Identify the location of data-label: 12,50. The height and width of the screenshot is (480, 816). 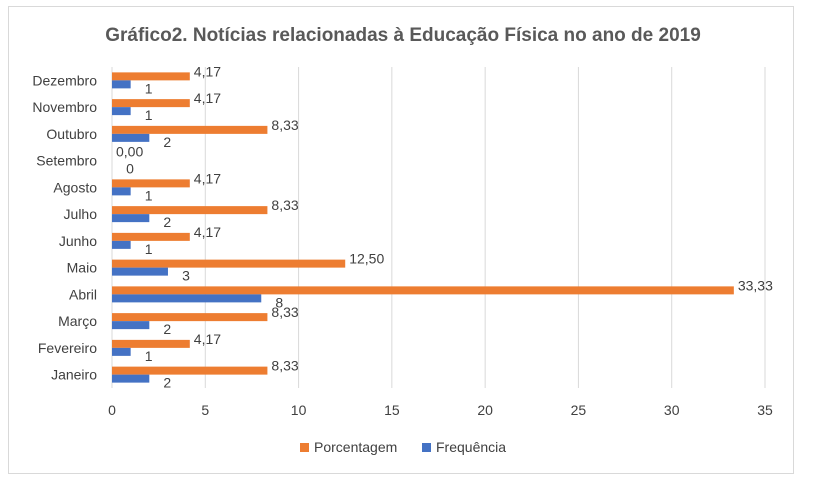
(366, 259).